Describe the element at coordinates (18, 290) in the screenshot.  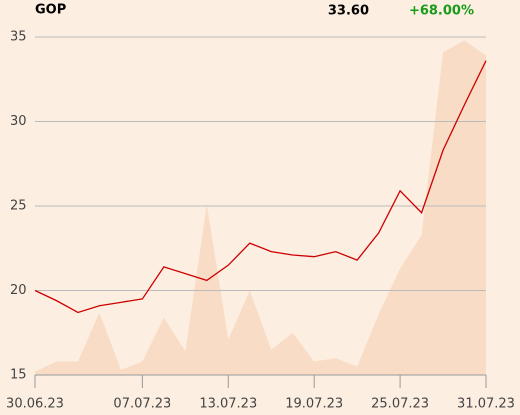
I see `y-tick-label: 20` at that location.